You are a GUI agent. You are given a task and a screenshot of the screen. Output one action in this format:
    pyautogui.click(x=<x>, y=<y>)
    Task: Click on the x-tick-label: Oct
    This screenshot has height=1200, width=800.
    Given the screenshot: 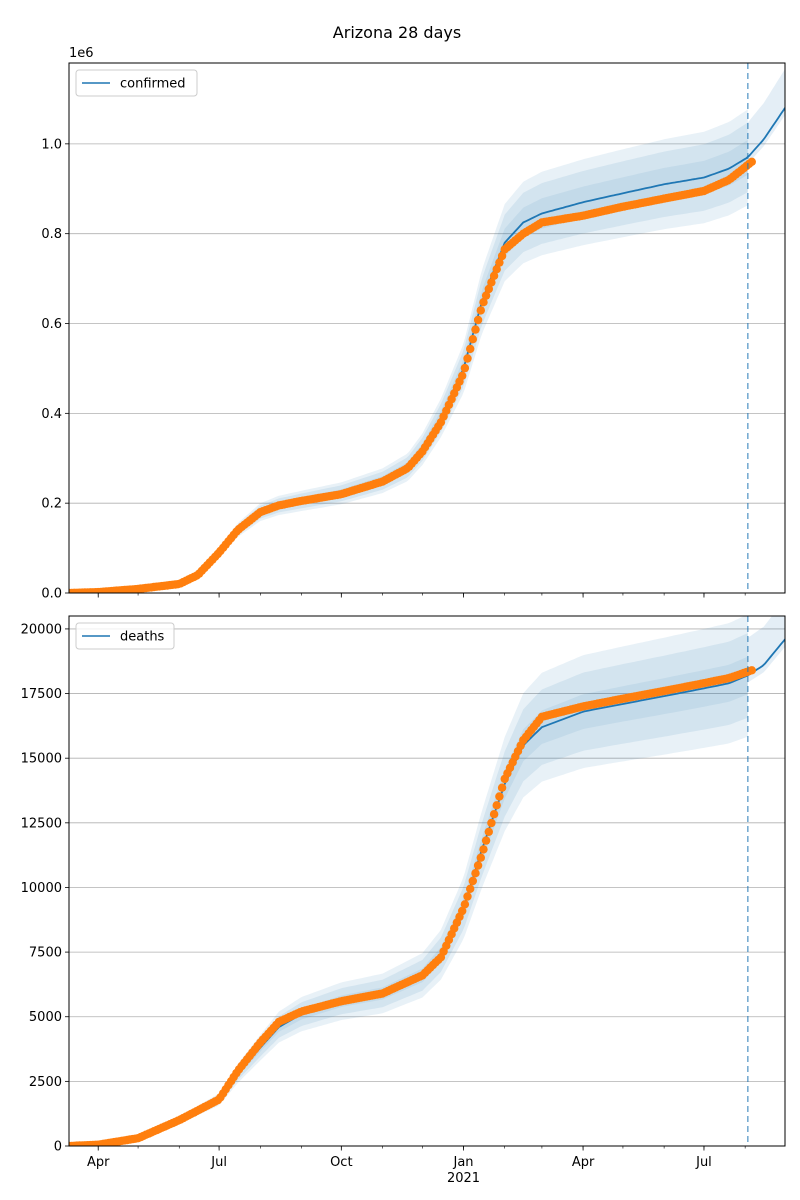 What is the action you would take?
    pyautogui.click(x=341, y=1162)
    